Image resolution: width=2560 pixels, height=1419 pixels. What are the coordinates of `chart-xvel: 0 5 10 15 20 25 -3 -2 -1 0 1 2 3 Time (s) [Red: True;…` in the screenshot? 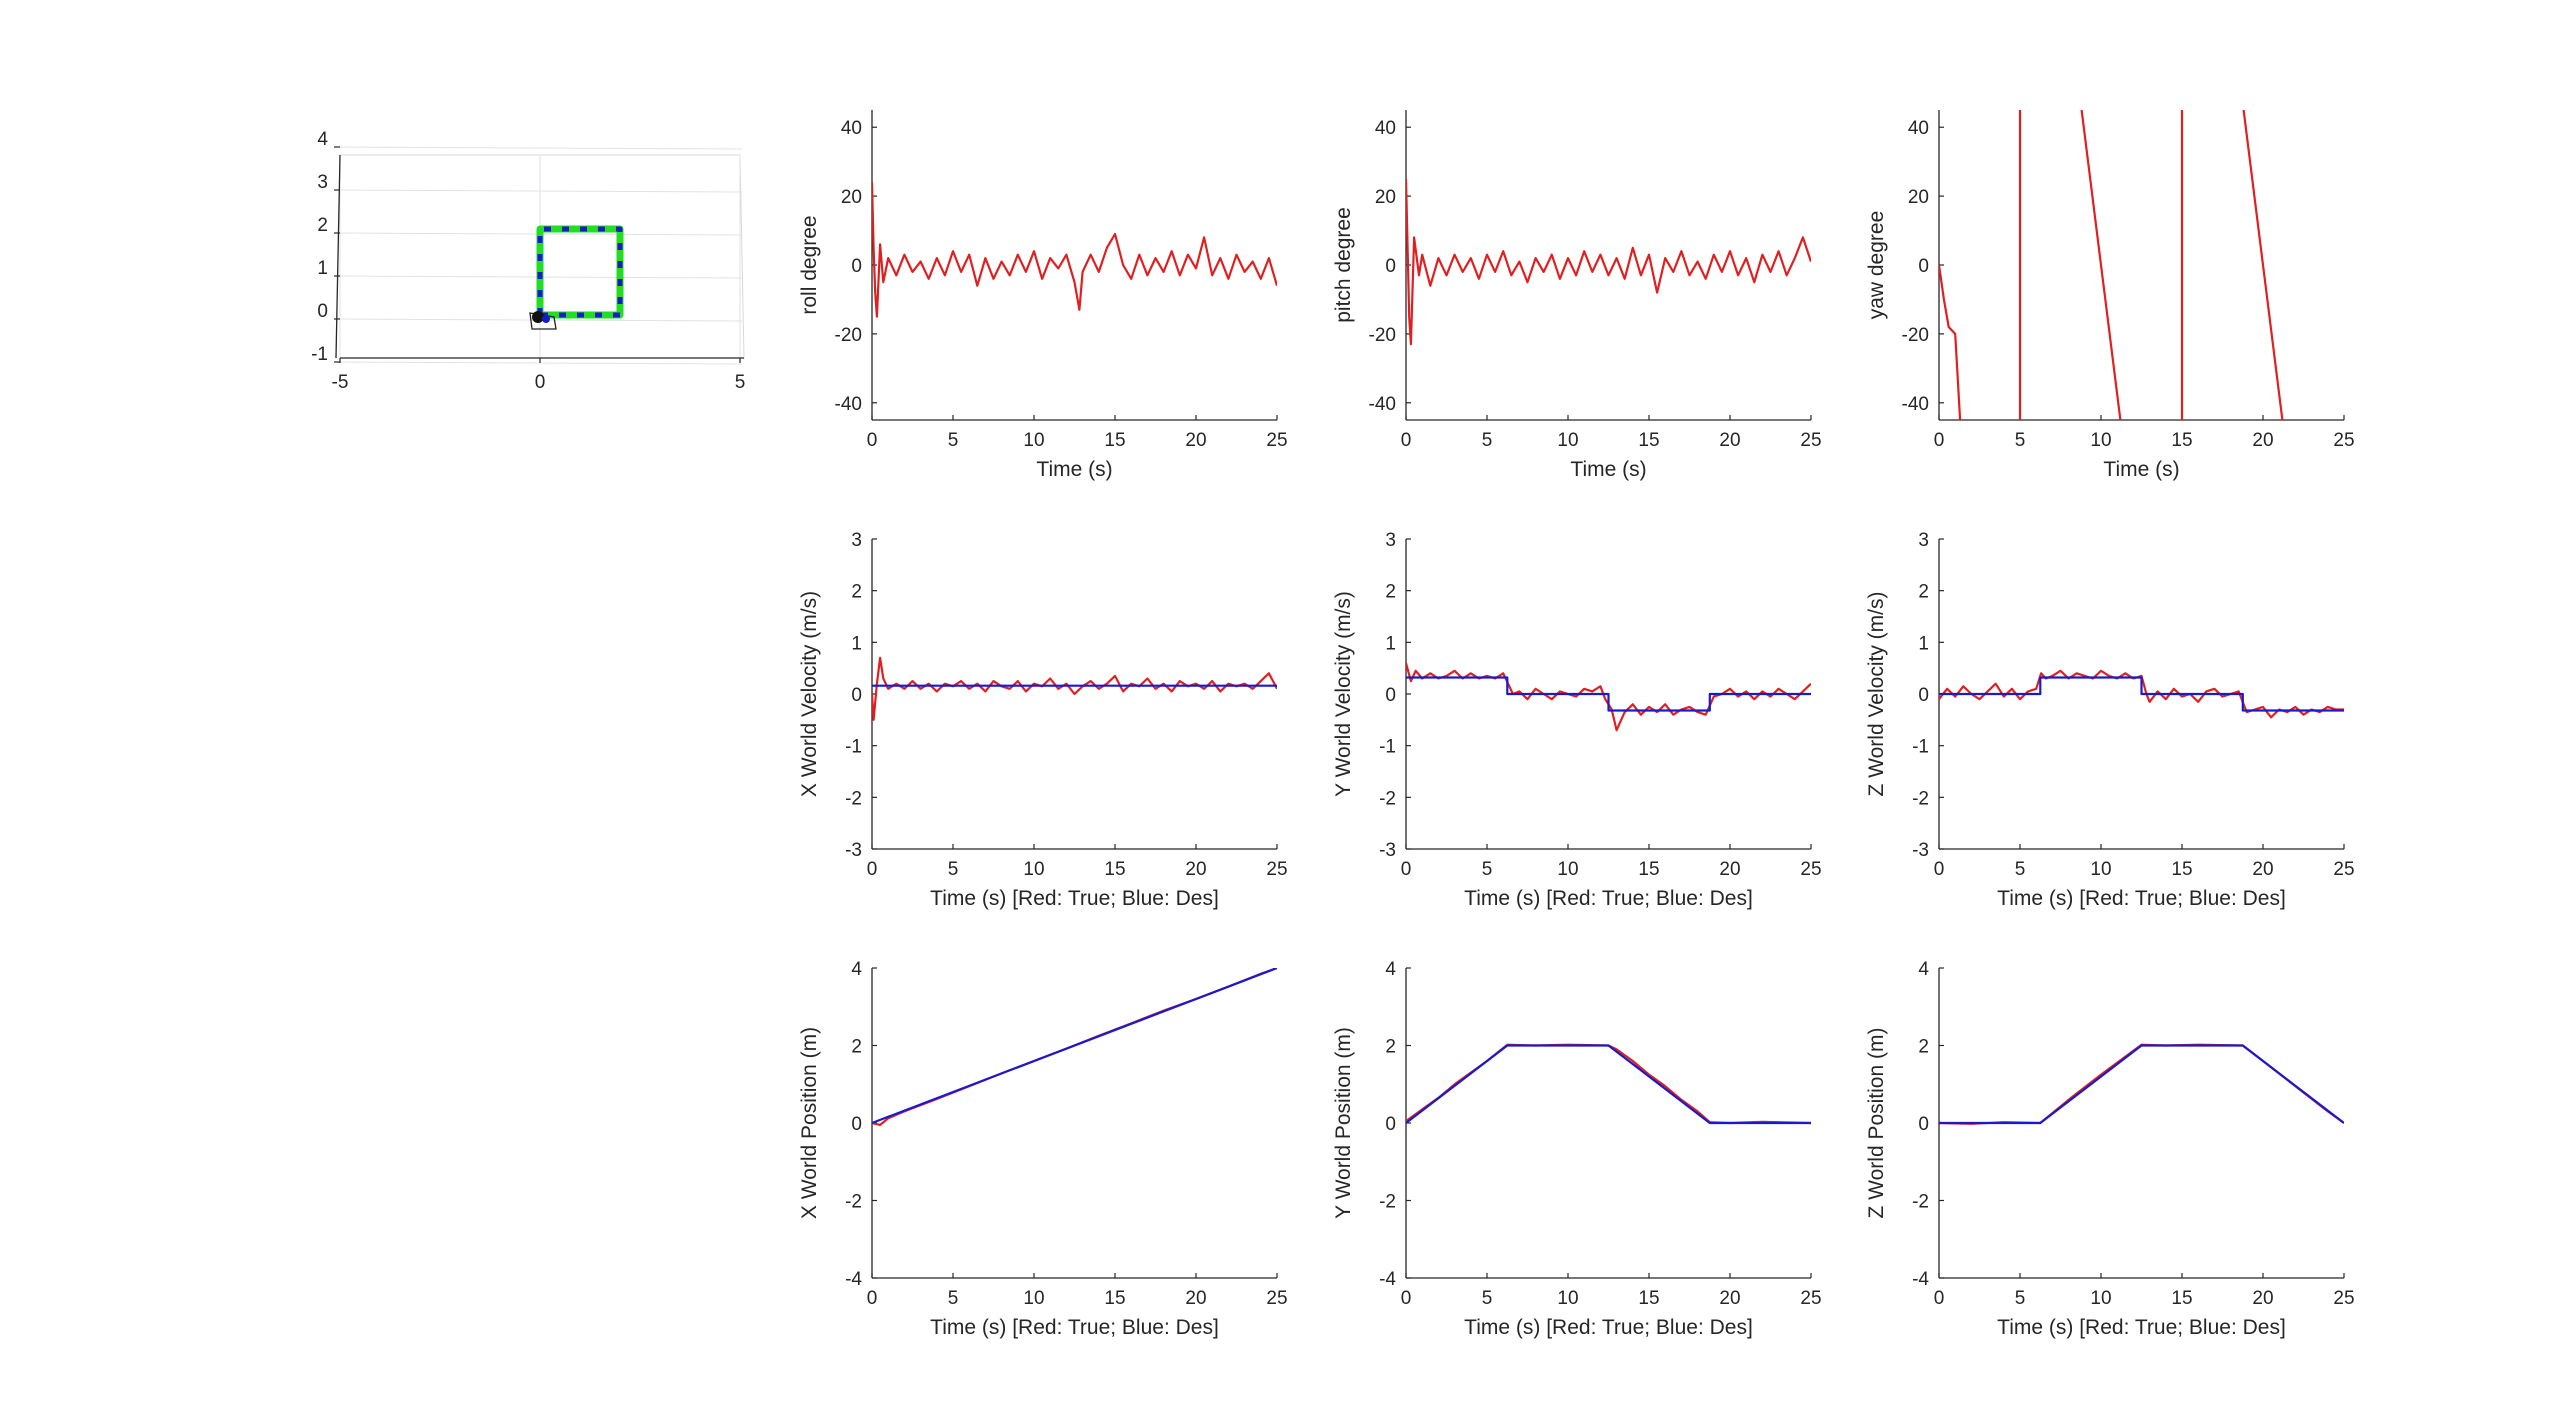 It's located at (1043, 720).